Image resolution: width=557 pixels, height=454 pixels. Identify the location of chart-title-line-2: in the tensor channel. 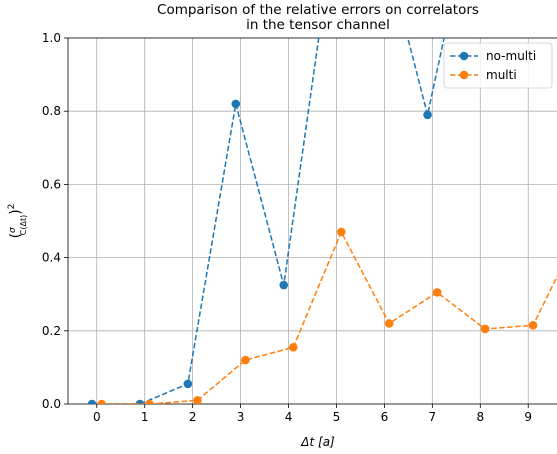
(318, 25).